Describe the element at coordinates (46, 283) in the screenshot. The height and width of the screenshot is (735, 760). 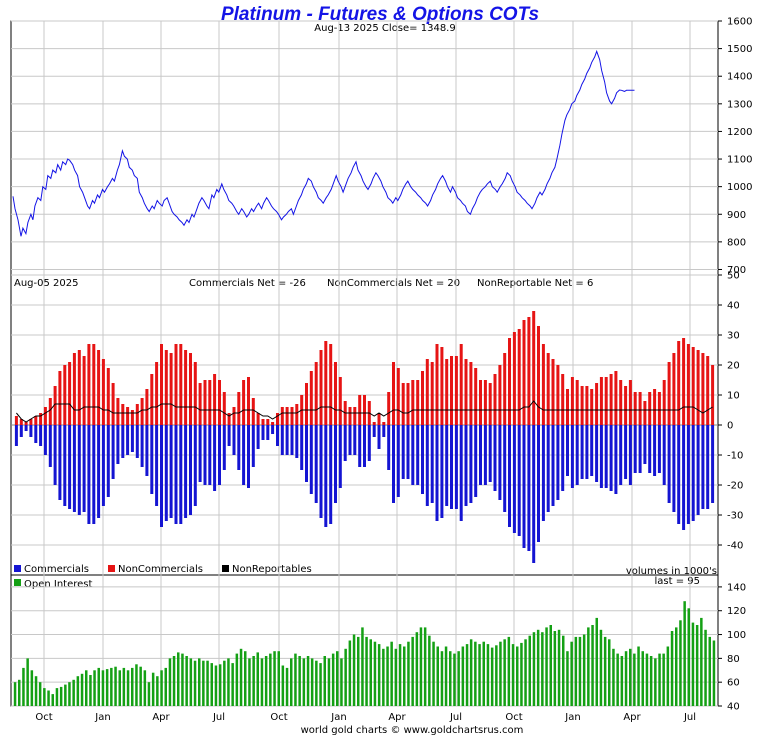
I see `cot-date: Aug-05 2025` at that location.